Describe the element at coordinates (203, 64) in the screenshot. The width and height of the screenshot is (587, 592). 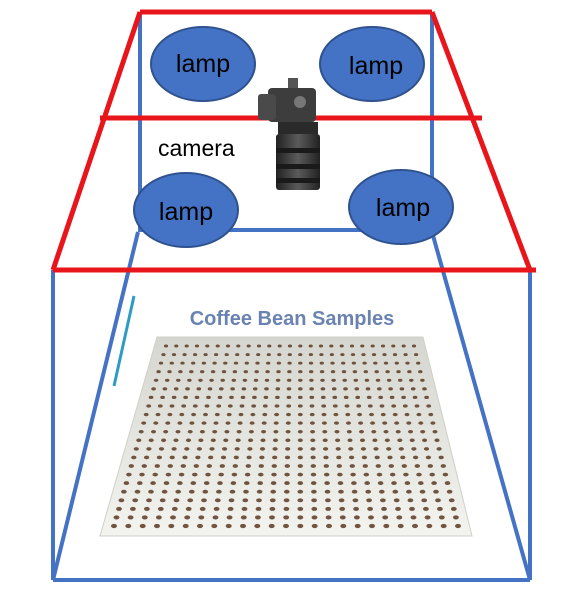
I see `lamp-top-left: lamp` at that location.